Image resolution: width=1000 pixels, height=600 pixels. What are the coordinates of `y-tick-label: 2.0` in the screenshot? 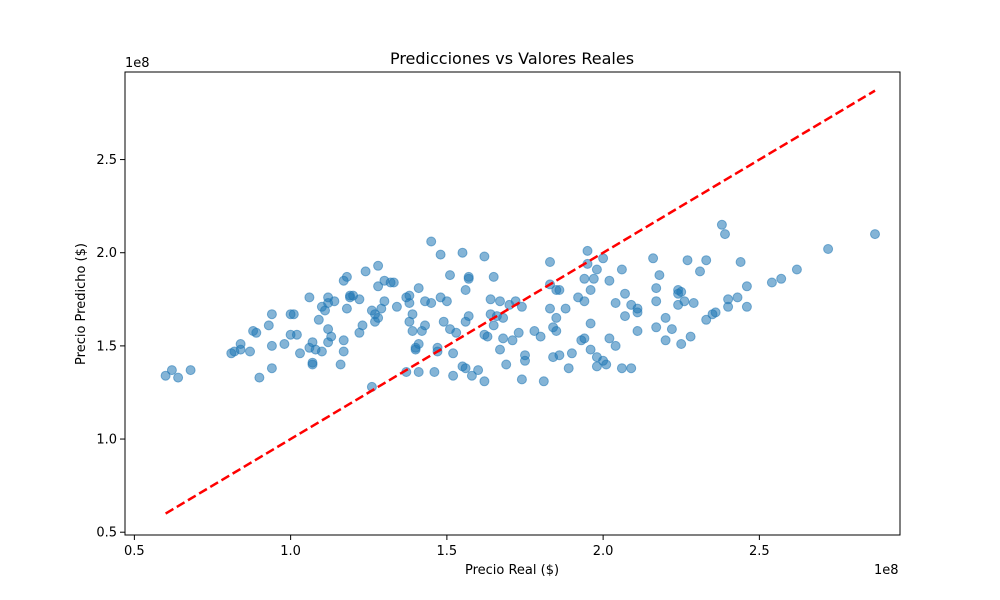 It's located at (106, 253).